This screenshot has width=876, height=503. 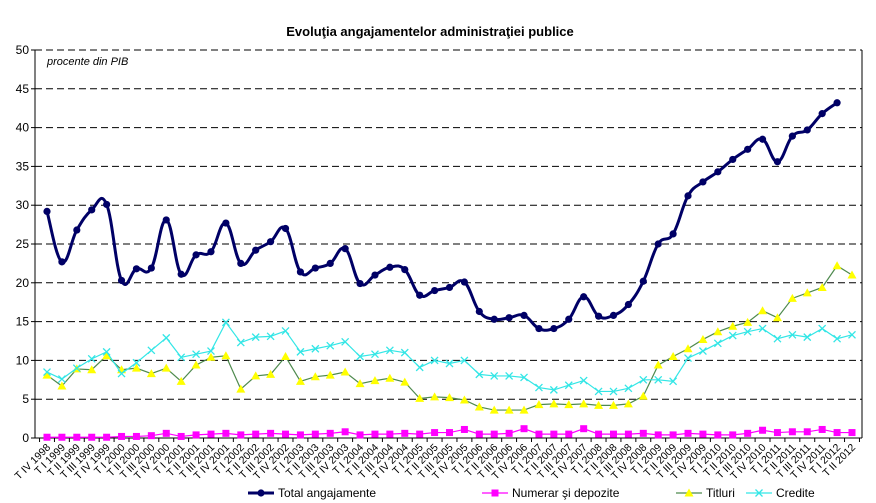 I want to click on y-tick-label: 0, so click(x=25, y=438).